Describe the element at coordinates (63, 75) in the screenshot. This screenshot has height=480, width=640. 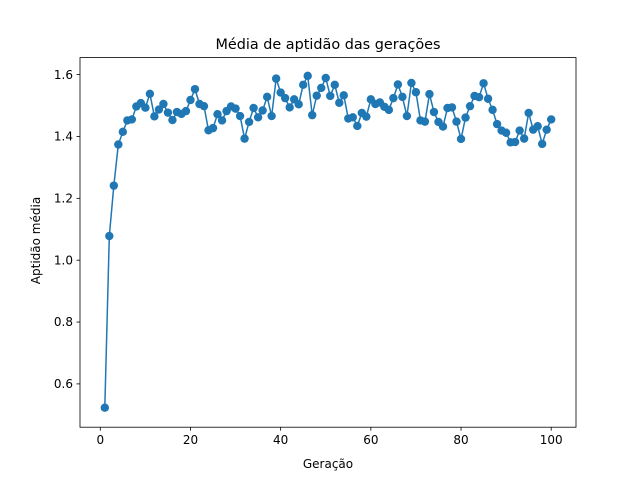
I see `y-tick-label: 1.6` at that location.